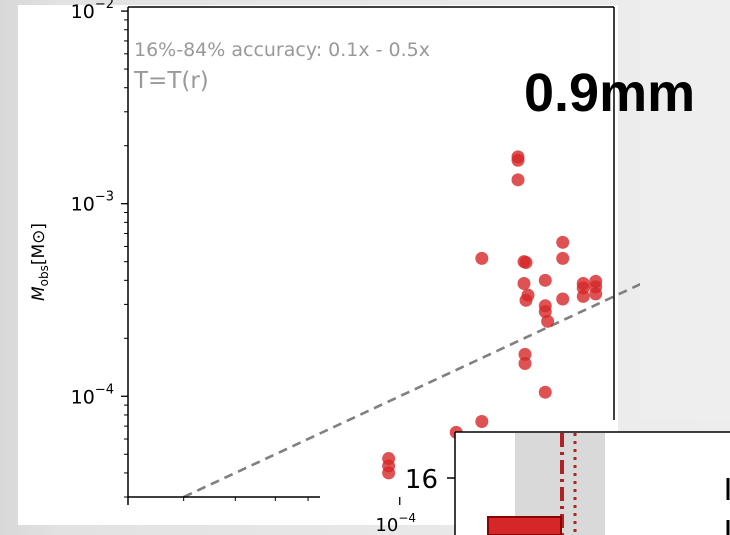  Describe the element at coordinates (282, 50) in the screenshot. I see `accuracy-annotation: 16%-84% accuracy: 0.1x - 0.5x` at that location.